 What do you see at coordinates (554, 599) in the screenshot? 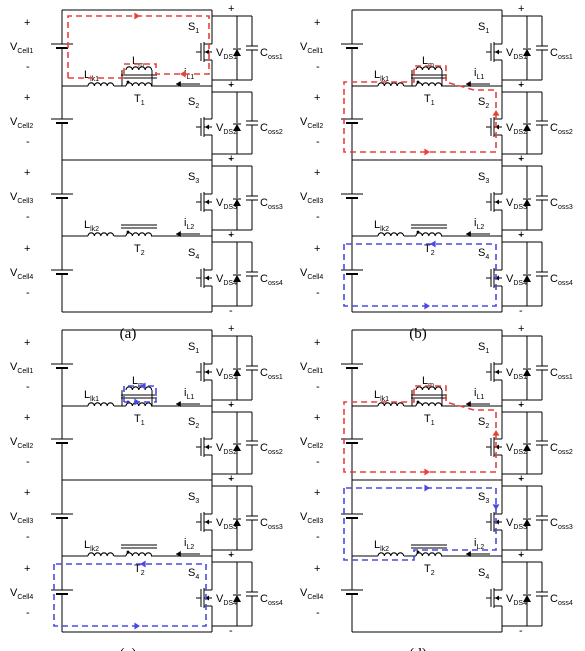
I see `coss-label-4-main: C` at bounding box center [554, 599].